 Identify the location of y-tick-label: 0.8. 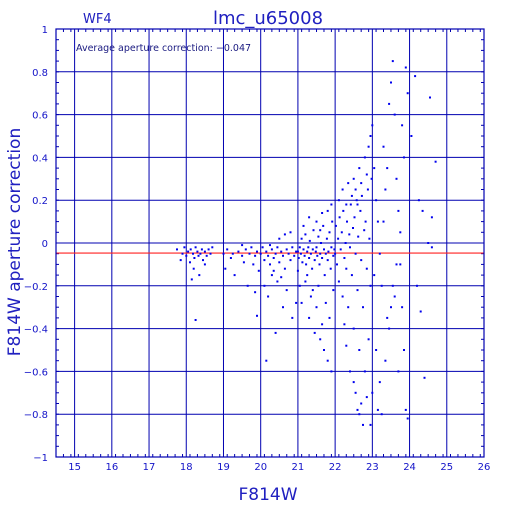
(40, 73).